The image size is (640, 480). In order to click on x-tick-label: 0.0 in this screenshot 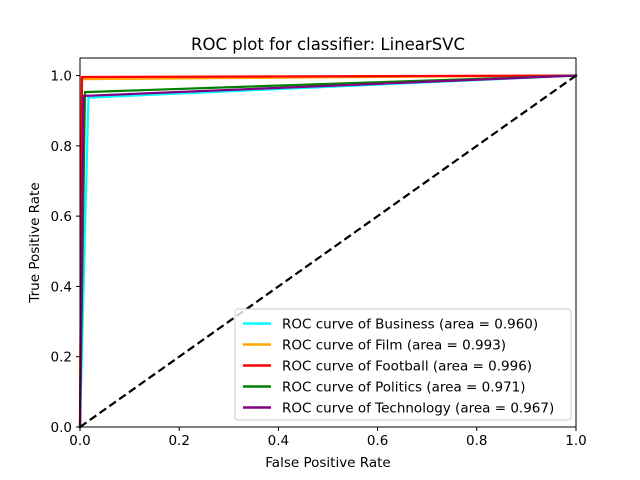, I will do `click(79, 441)`.